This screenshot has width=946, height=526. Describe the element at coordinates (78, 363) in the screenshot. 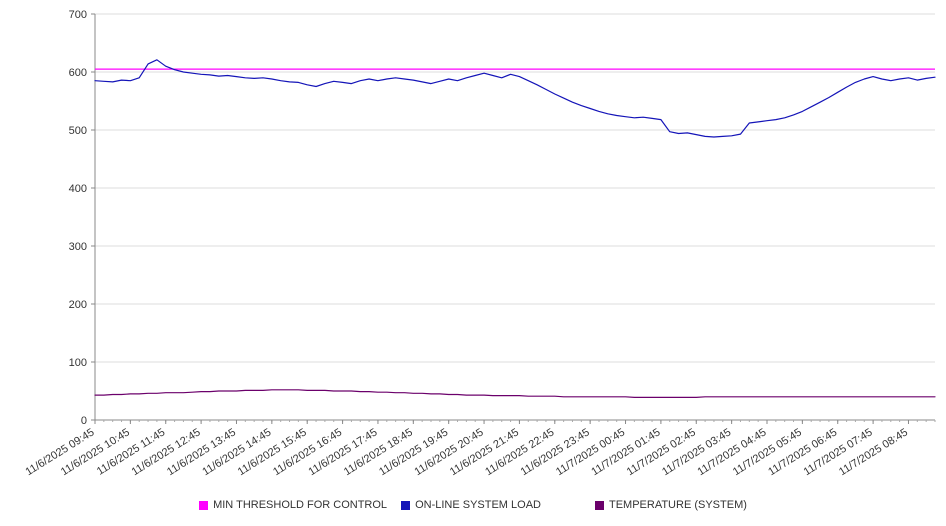

I see `svg-text: 100` at that location.